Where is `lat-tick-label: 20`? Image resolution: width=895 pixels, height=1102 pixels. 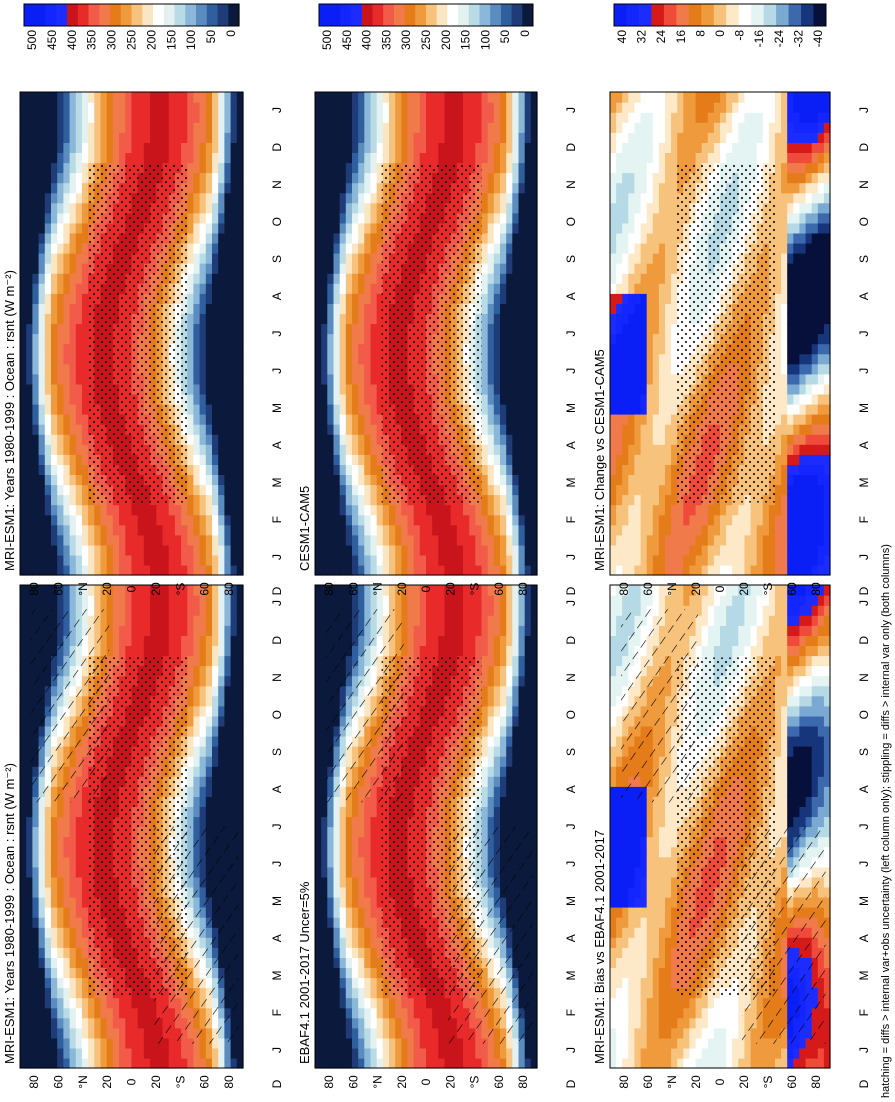 lat-tick-label: 20 is located at coordinates (156, 589).